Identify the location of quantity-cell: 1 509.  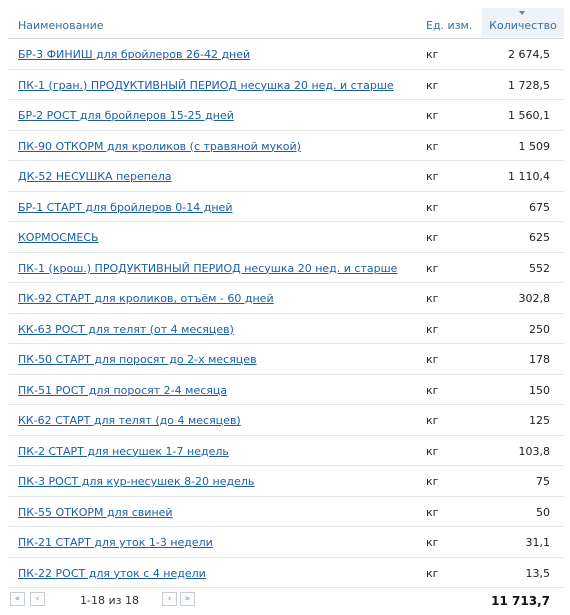
(534, 146).